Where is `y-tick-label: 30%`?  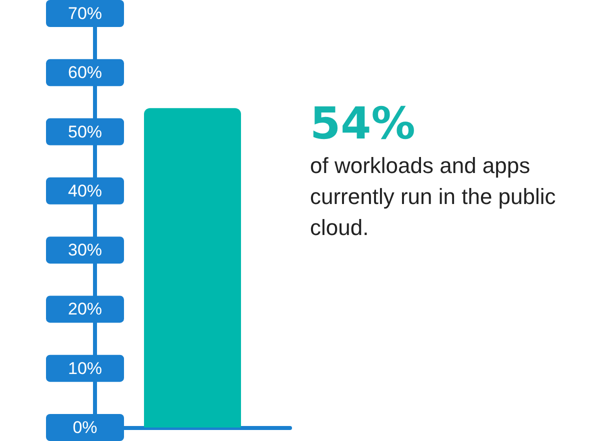 y-tick-label: 30% is located at coordinates (85, 250).